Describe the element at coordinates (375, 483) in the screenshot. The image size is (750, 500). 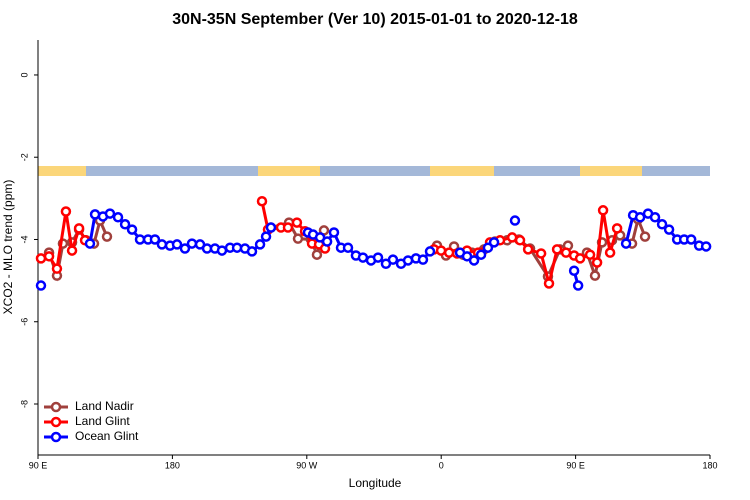
I see `x-axis-label: Longitude` at that location.